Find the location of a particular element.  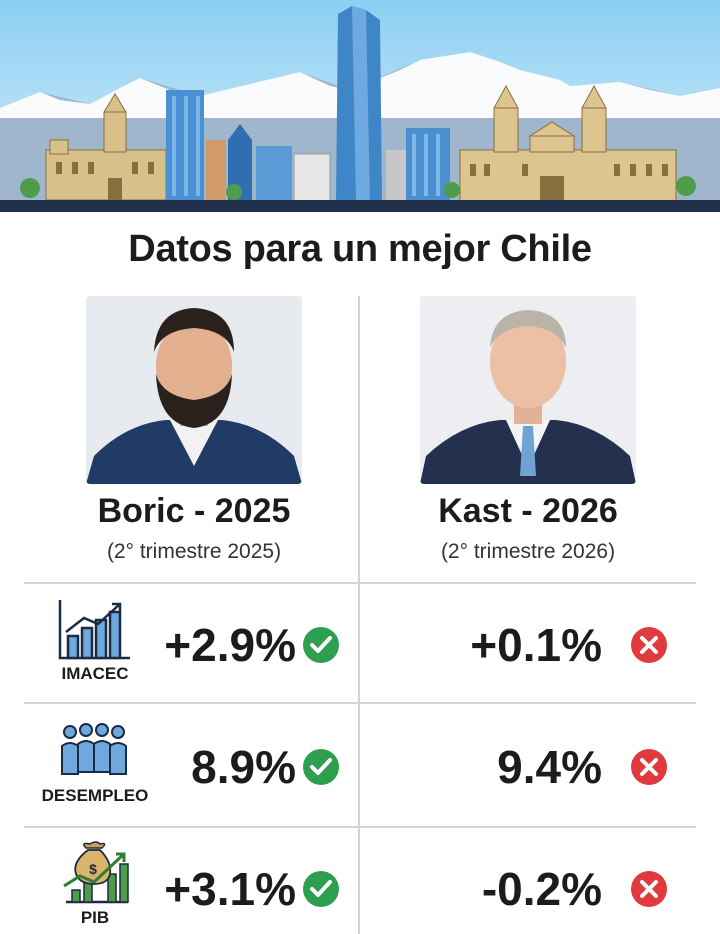

metric-value-right: +0.1% is located at coordinates (536, 645).